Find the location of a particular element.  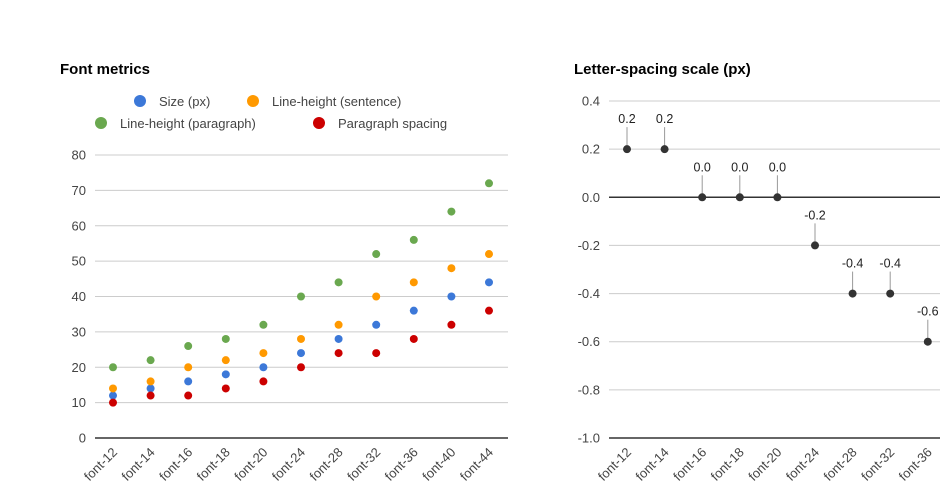

legend-label: Size (px) is located at coordinates (184, 101).